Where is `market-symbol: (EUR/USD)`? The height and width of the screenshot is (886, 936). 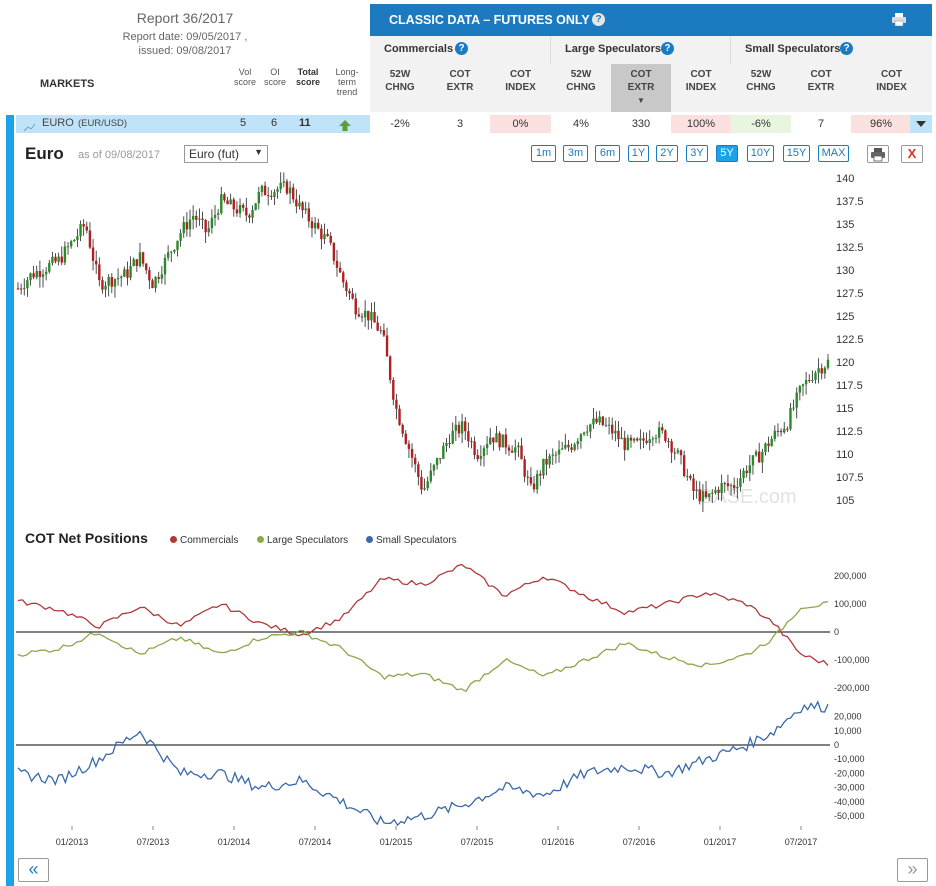 market-symbol: (EUR/USD) is located at coordinates (103, 123).